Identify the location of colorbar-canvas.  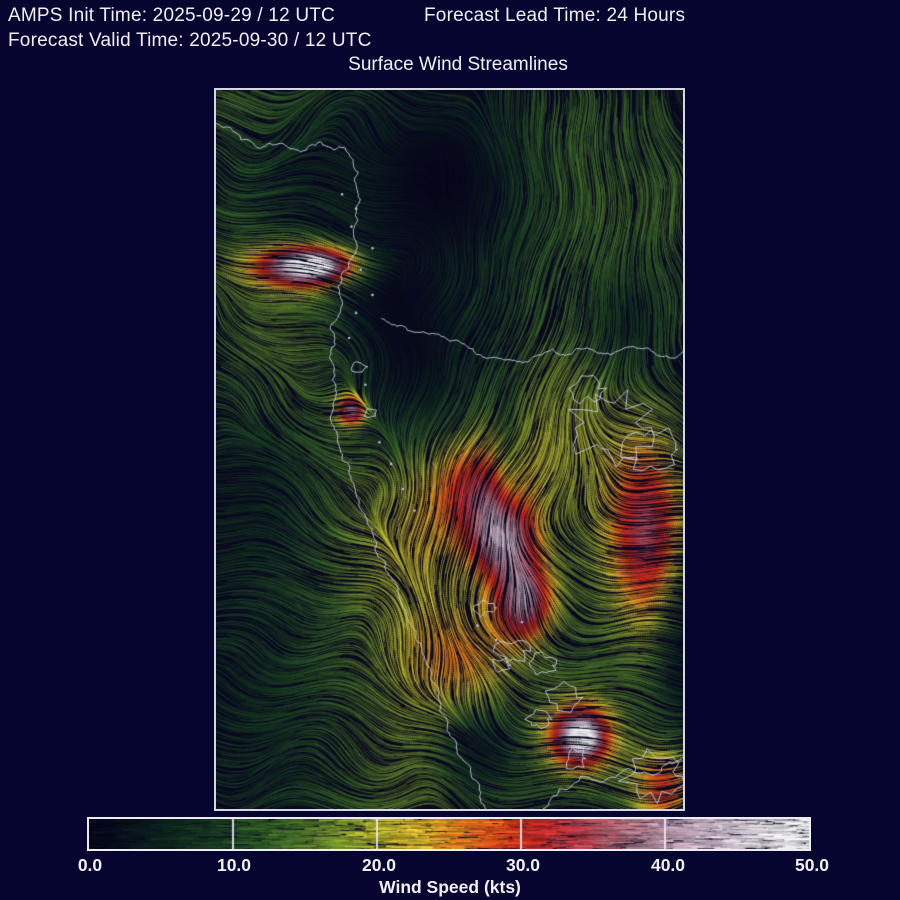
(449, 834).